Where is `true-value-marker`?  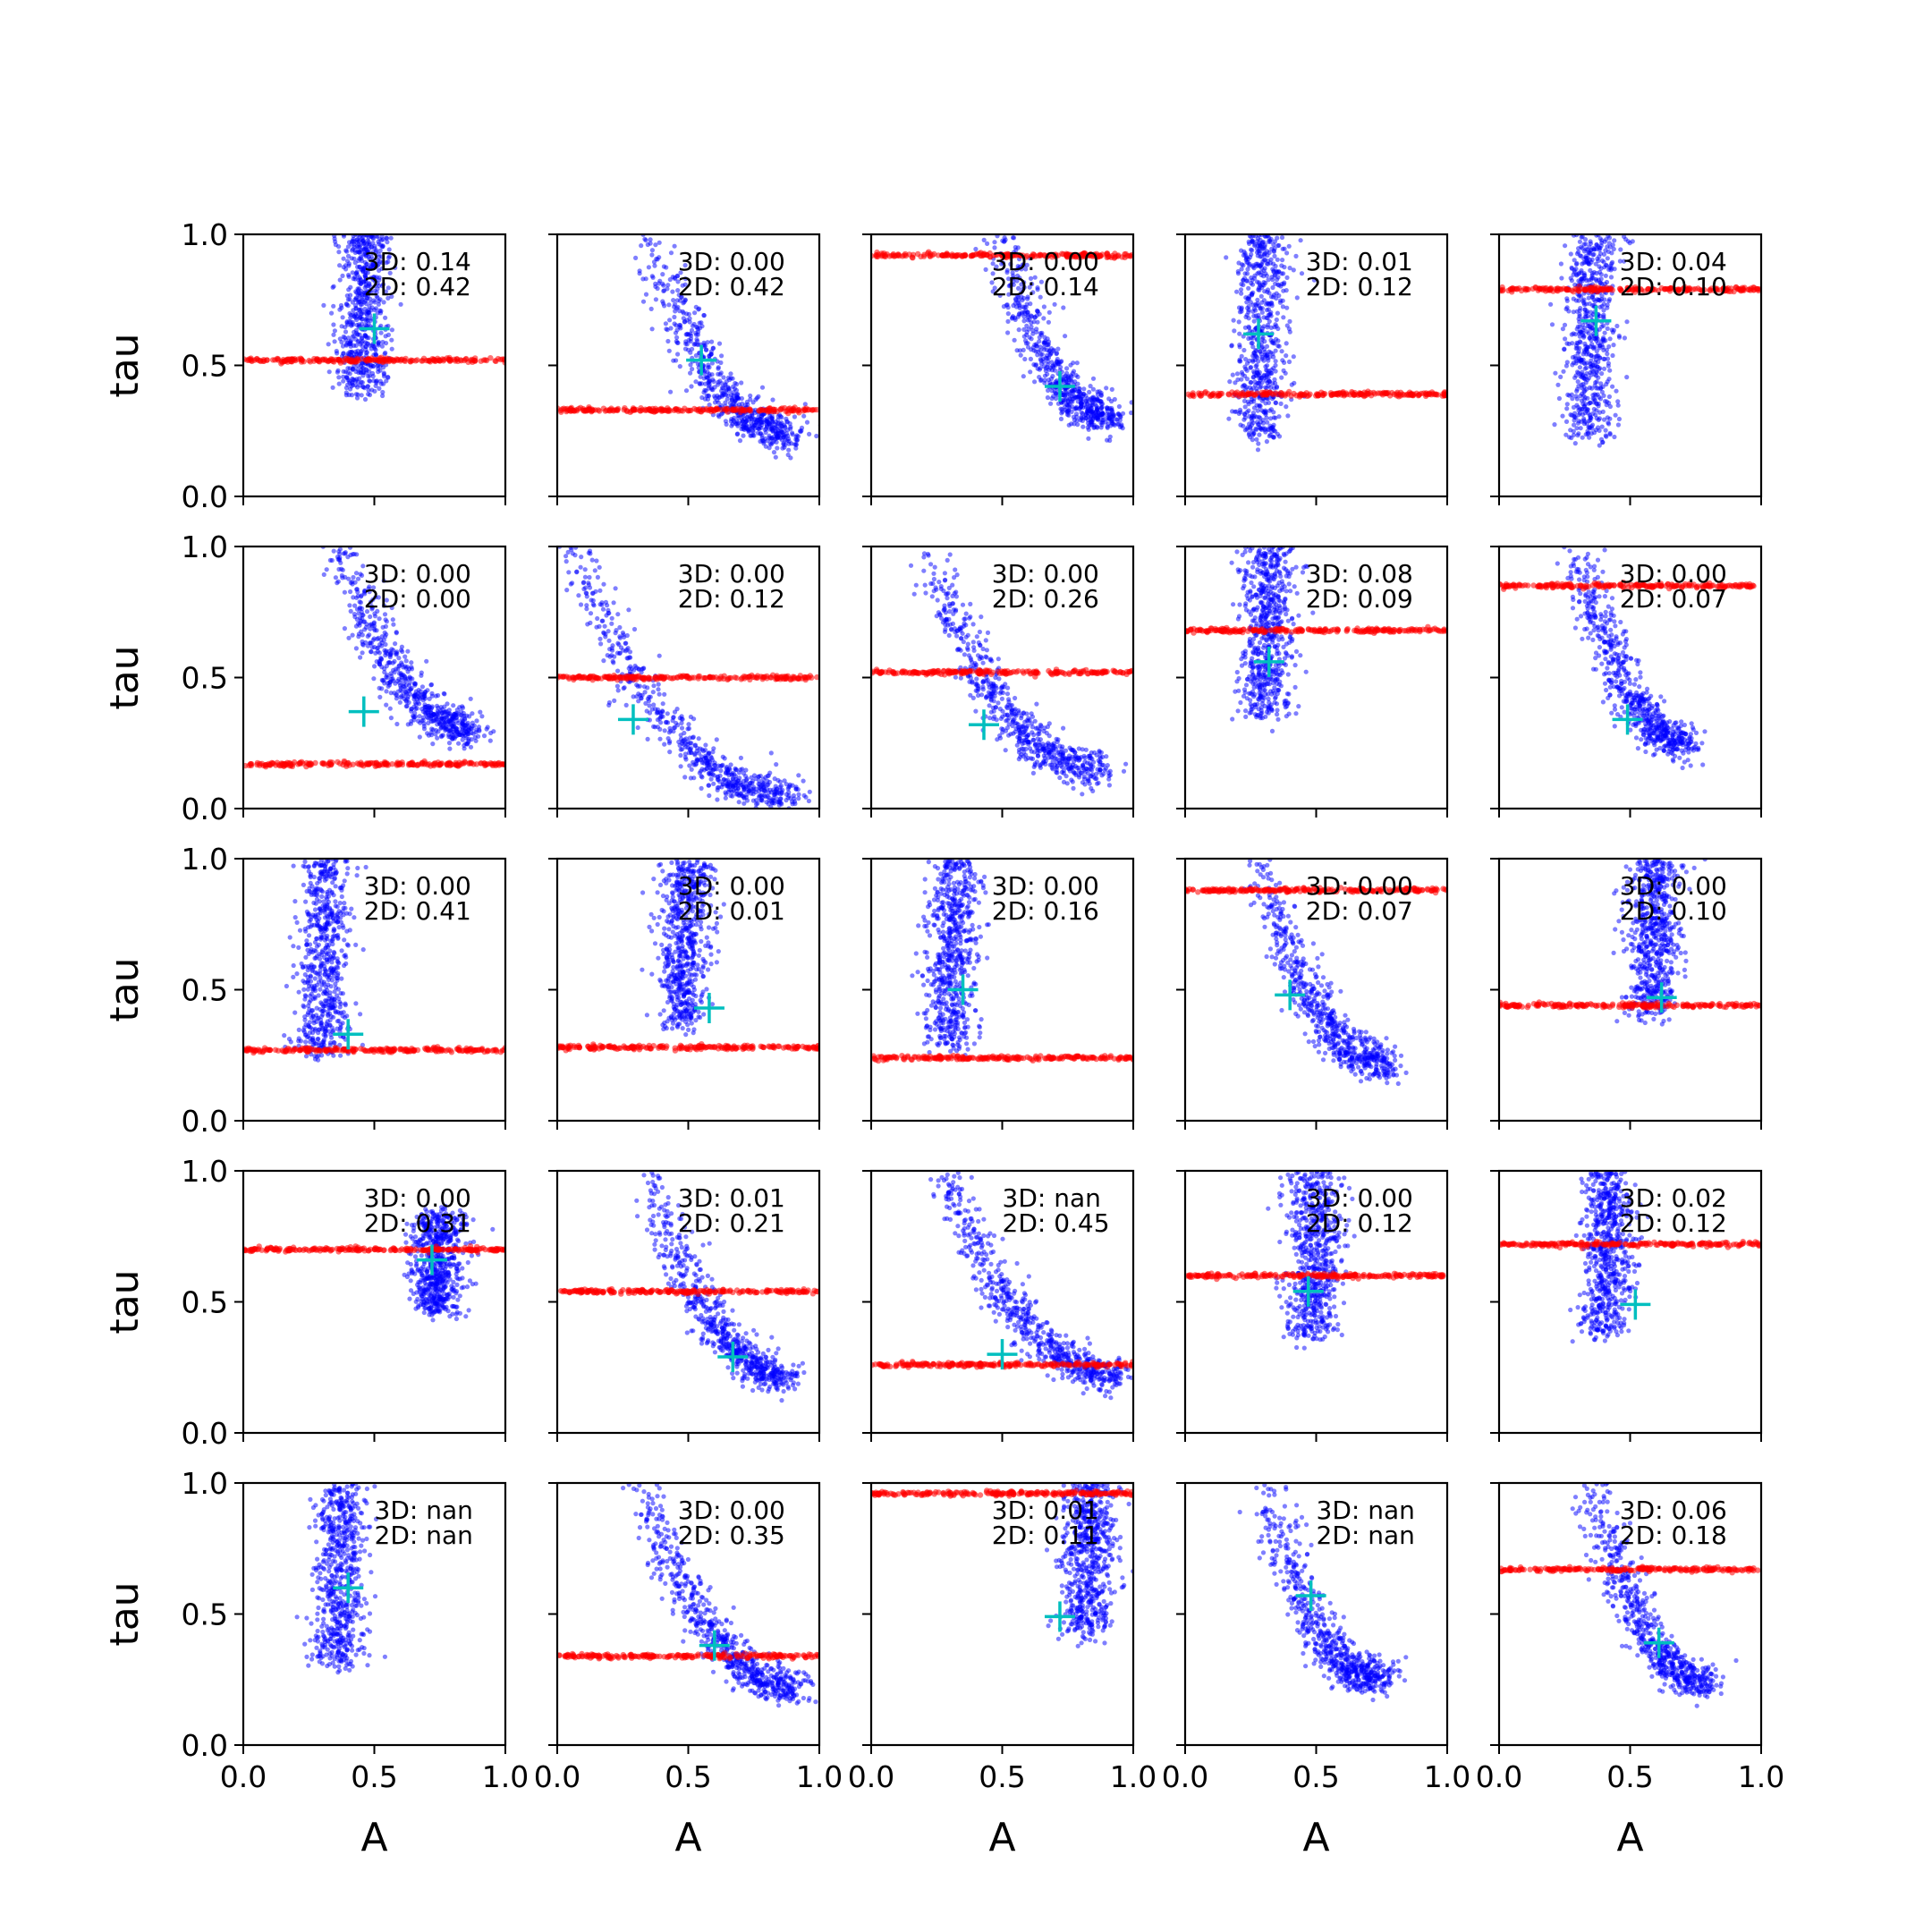 true-value-marker is located at coordinates (1596, 320).